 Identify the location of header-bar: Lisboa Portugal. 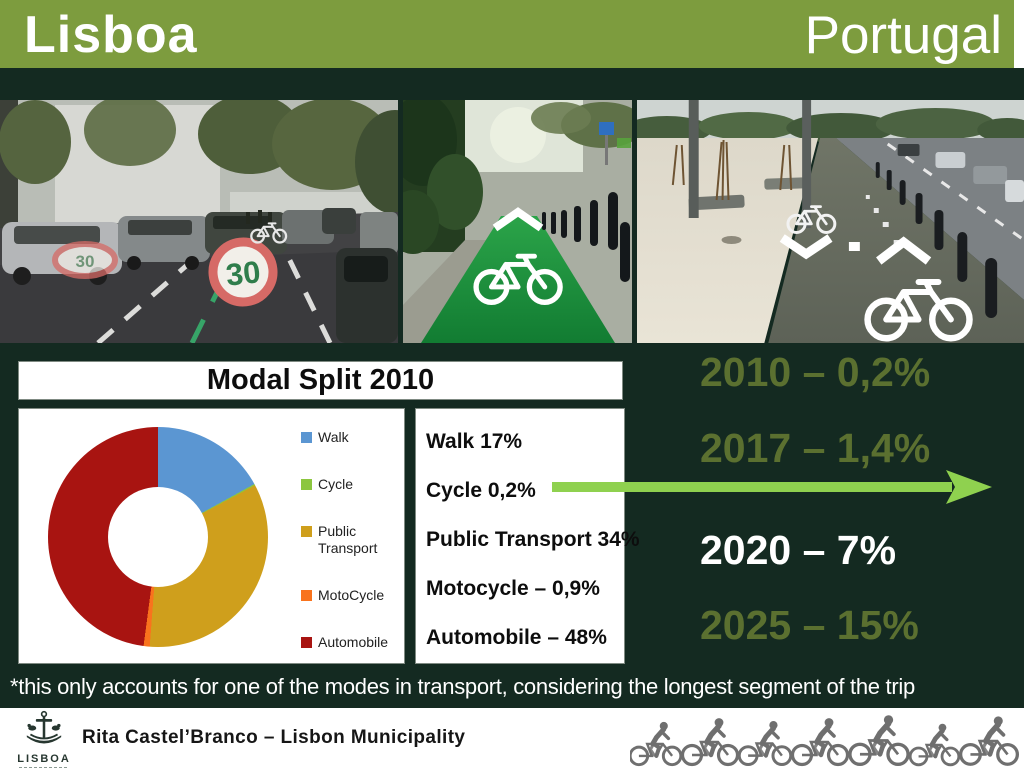
(512, 34).